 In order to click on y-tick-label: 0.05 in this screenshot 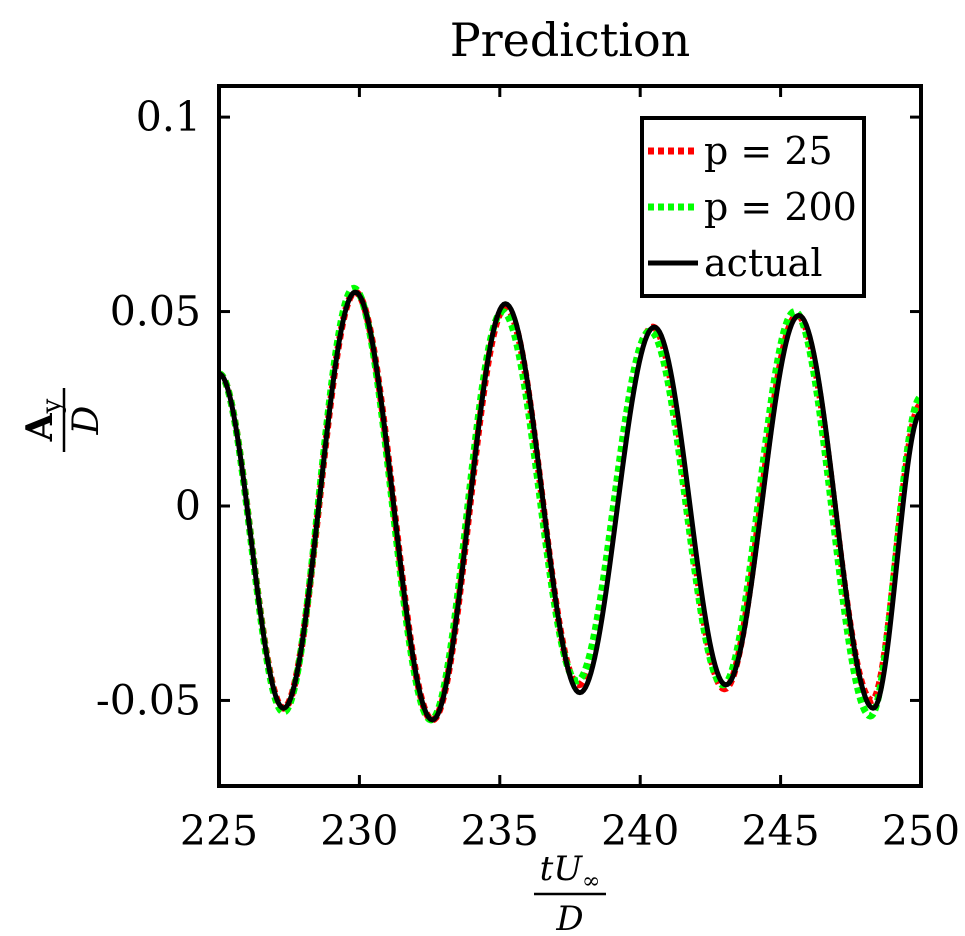, I will do `click(155, 312)`.